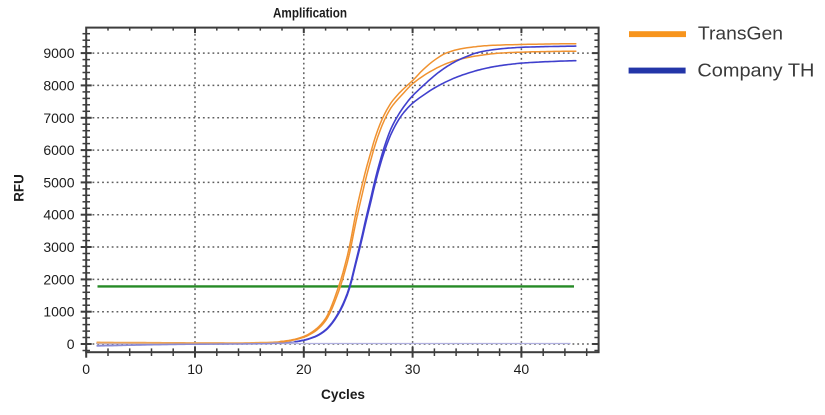 This screenshot has height=415, width=825. What do you see at coordinates (58, 182) in the screenshot?
I see `svg-text: 5000` at bounding box center [58, 182].